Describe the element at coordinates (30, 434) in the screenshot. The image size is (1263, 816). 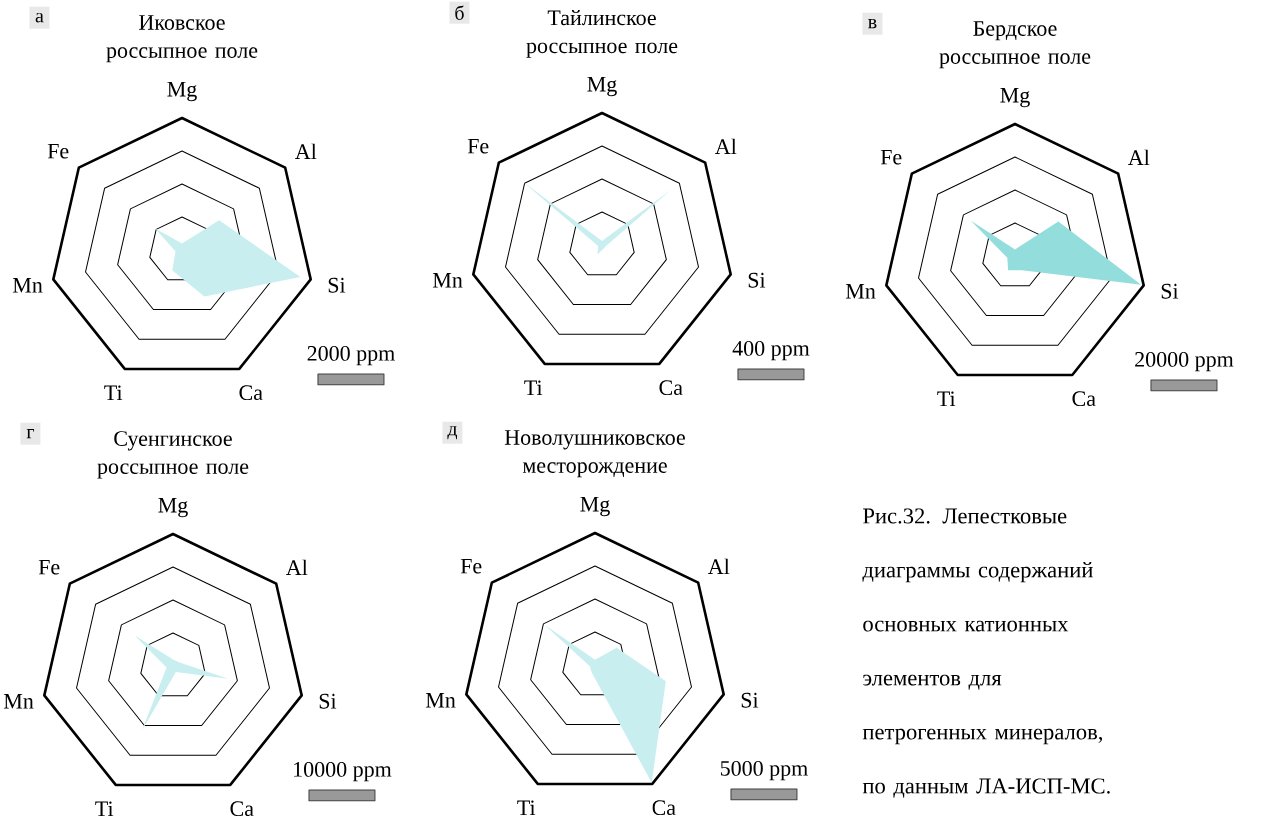
I see `text: г` at that location.